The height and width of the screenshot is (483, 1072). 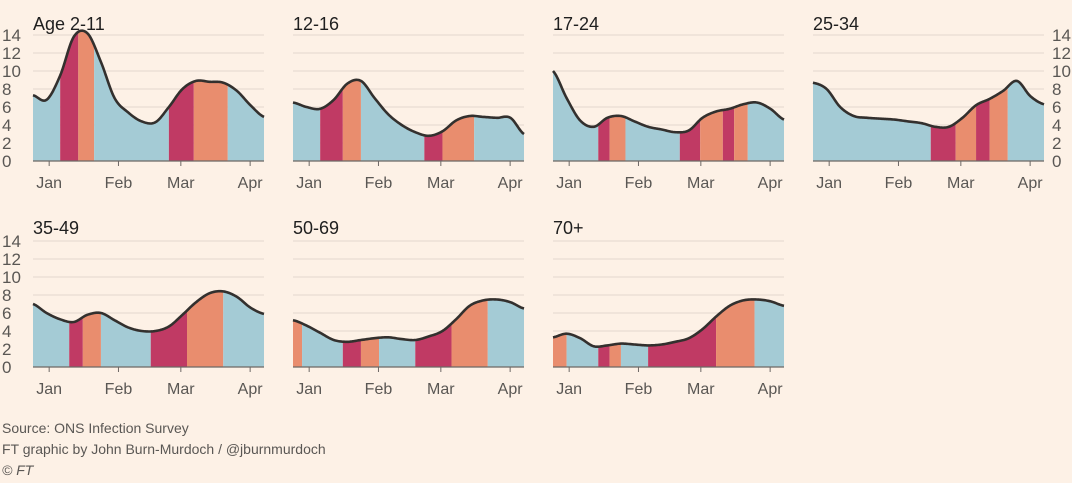 I want to click on age-panel: Jan Feb Mar Apr 12-16, so click(x=408, y=103).